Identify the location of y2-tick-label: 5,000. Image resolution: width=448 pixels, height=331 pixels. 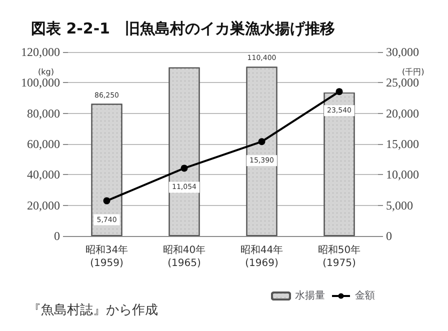
(399, 205).